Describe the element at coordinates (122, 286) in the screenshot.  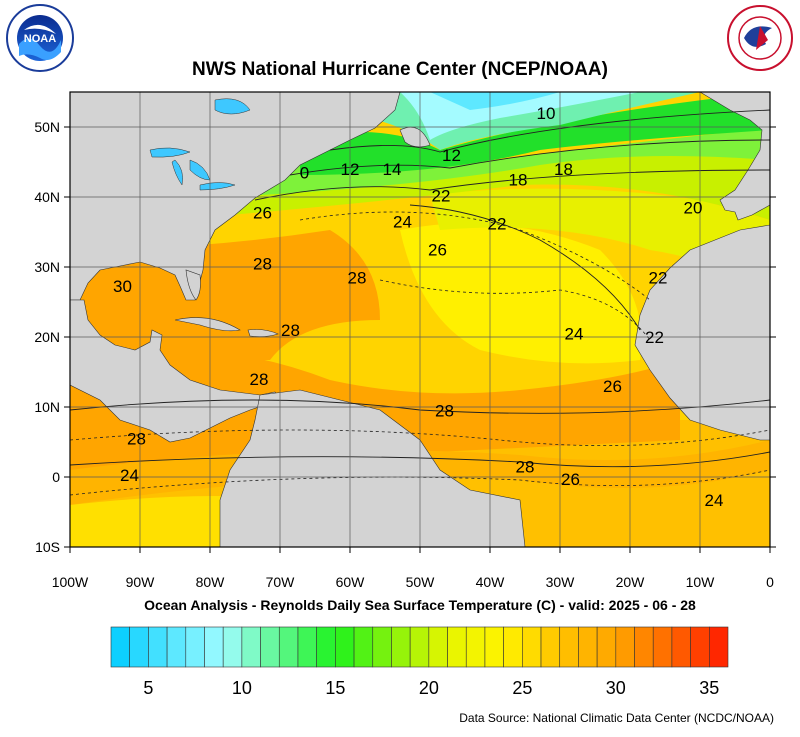
I see `contour-label: 30` at that location.